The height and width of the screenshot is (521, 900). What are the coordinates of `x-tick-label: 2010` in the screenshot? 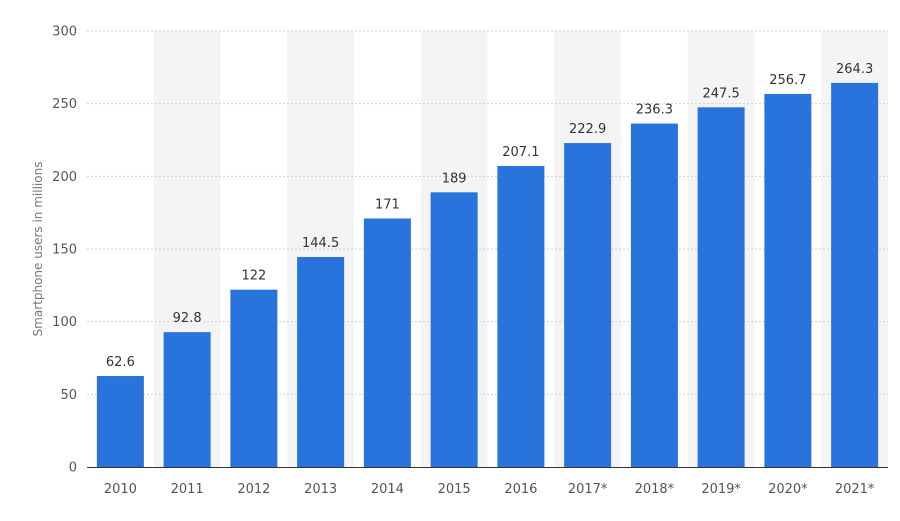 It's located at (120, 489).